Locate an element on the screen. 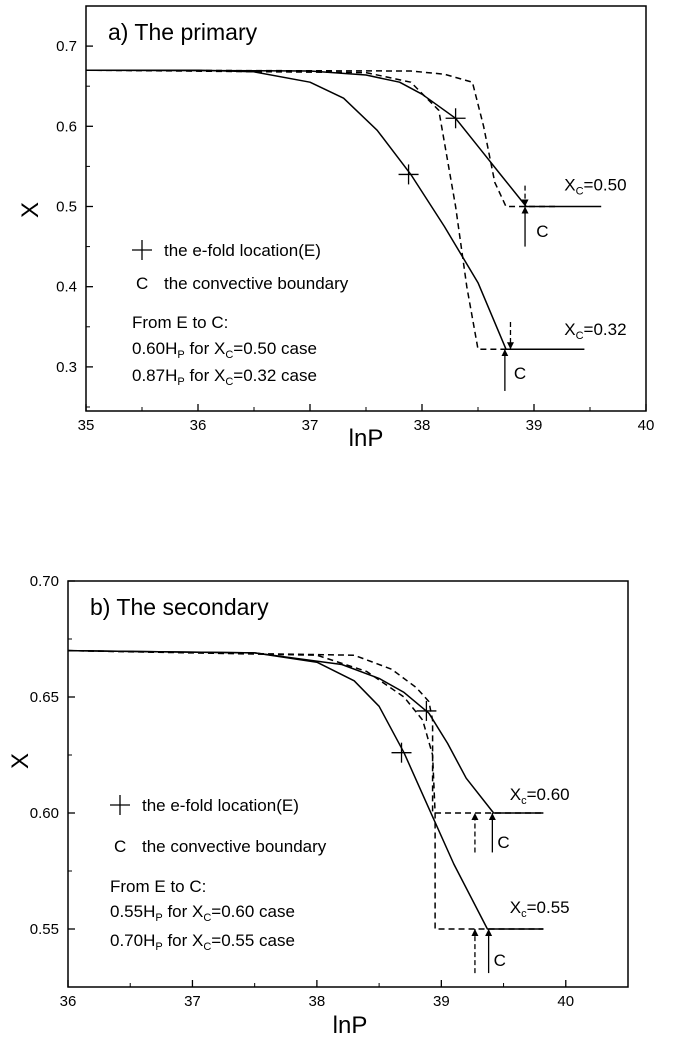  legend-case-1: 0.60HP for XC=0.50 case is located at coordinates (224, 350).